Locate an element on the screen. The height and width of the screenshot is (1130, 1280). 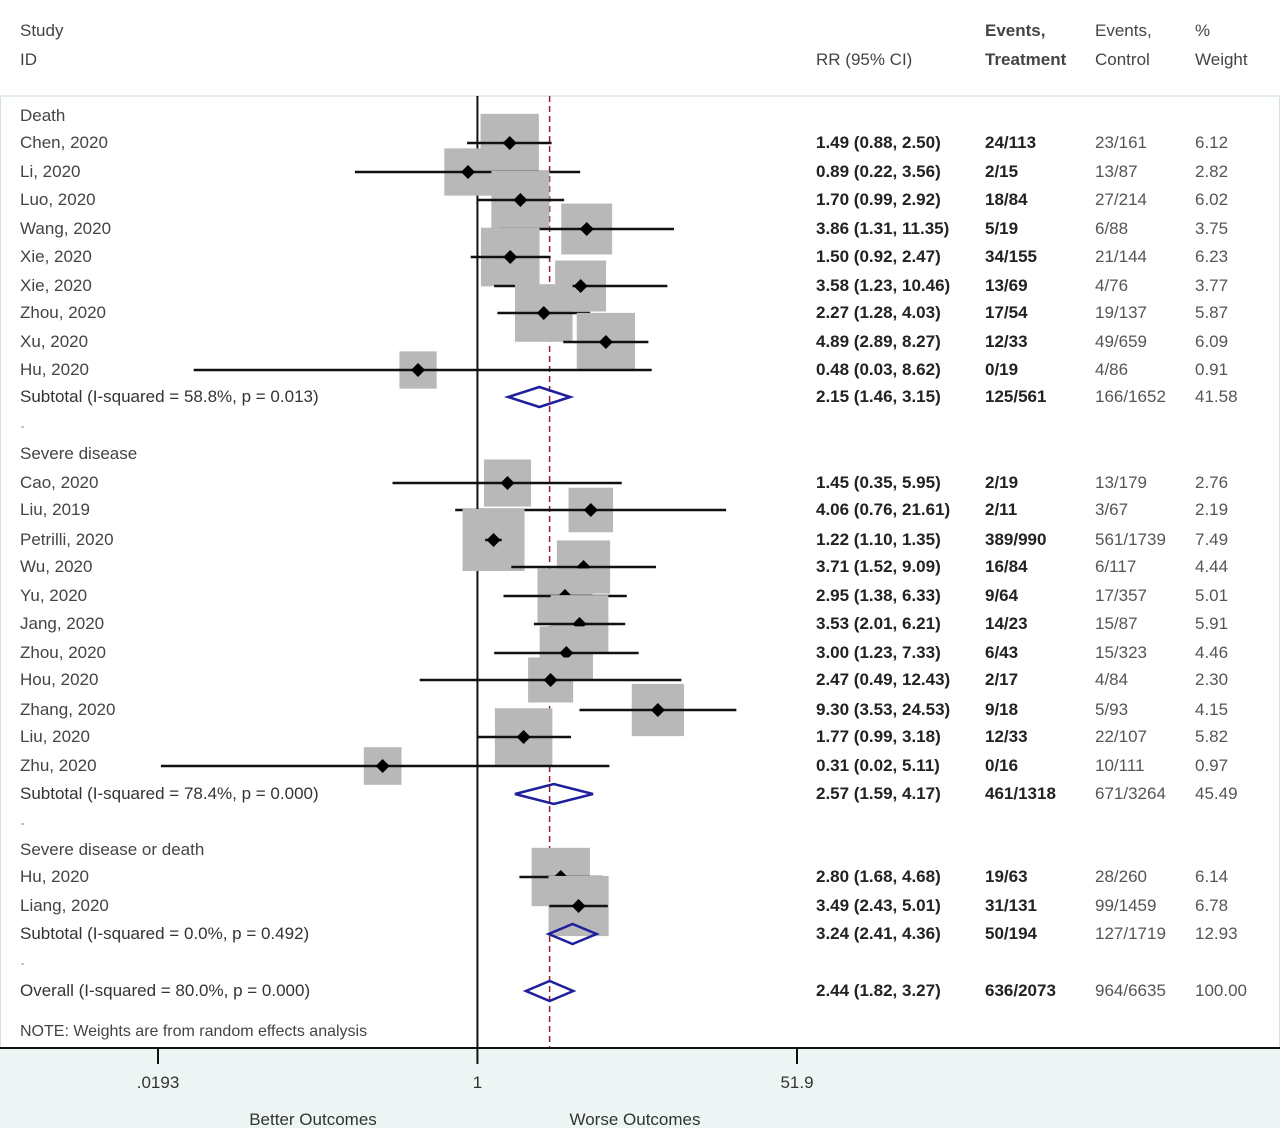
group-1-subtotal-rr-ci: 2.57 (1.59, 4.17) is located at coordinates (878, 793).